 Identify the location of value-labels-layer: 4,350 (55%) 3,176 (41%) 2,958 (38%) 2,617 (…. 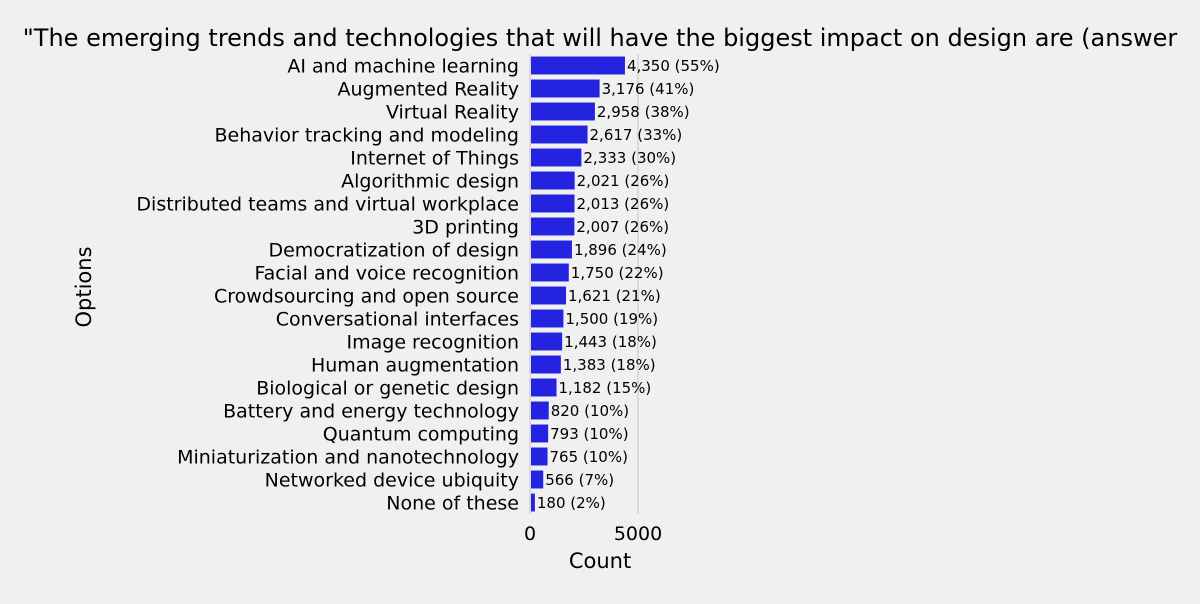
(628, 284).